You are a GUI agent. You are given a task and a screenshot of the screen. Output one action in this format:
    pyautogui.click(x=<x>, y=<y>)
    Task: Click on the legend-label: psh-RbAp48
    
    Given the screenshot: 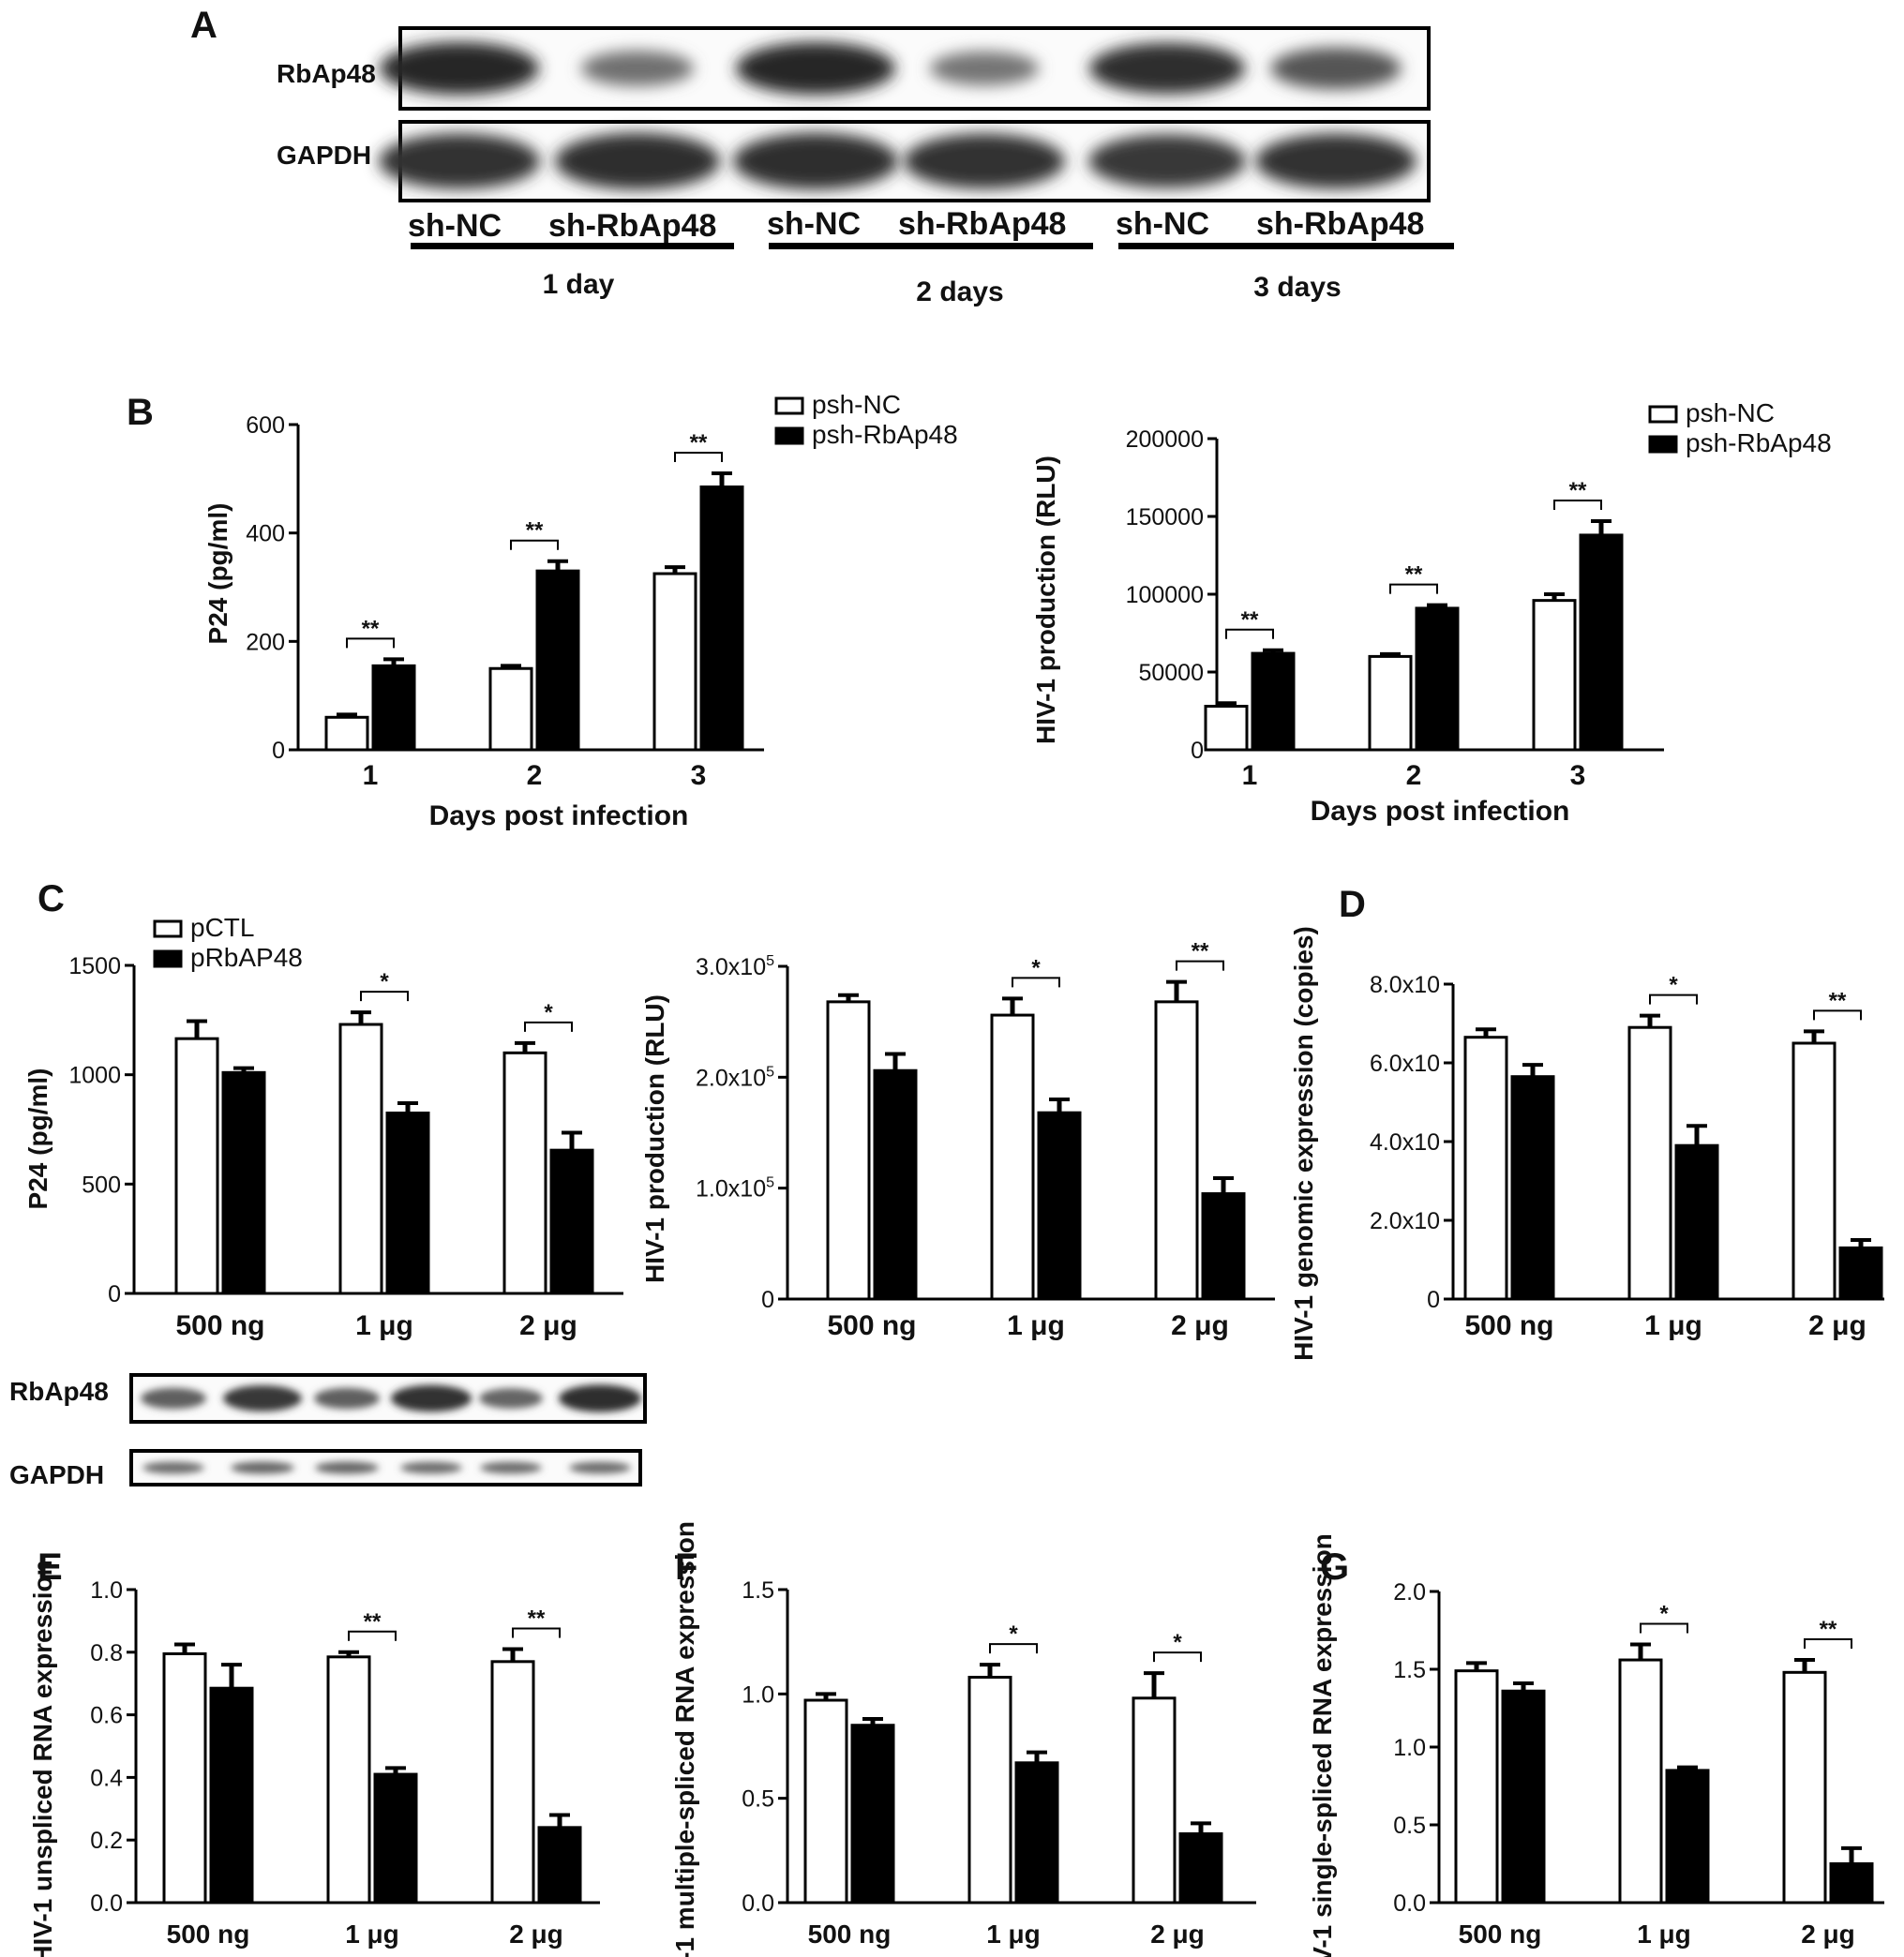 What is the action you would take?
    pyautogui.click(x=1759, y=442)
    